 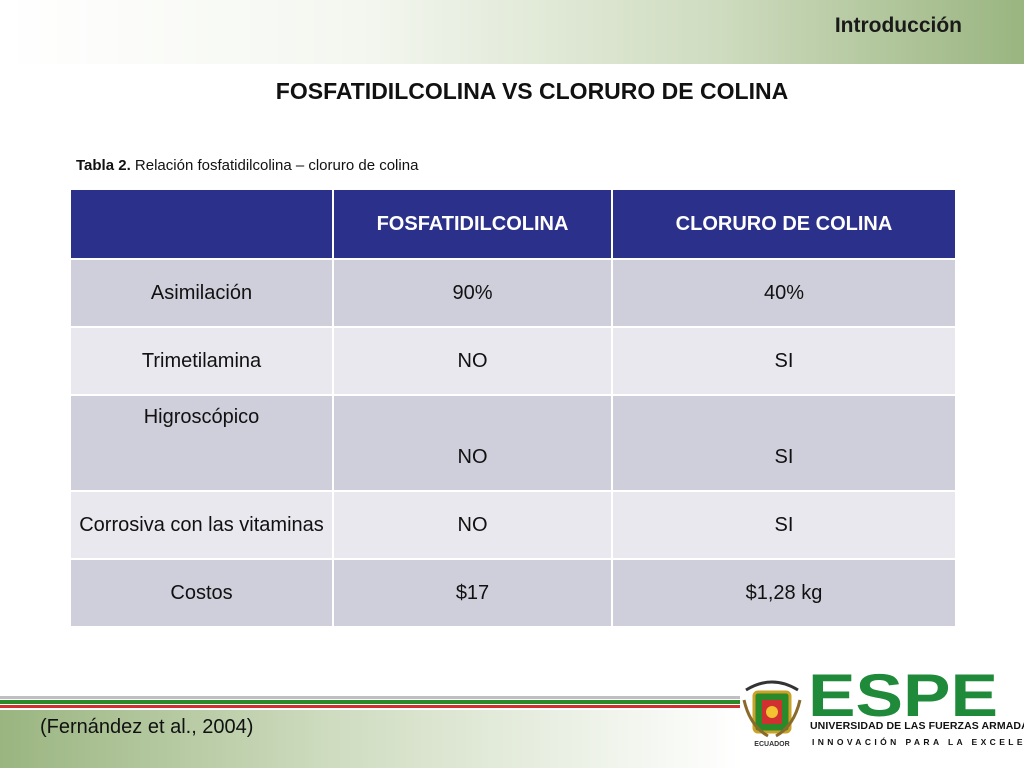 I want to click on footer-stripe-green, so click(x=370, y=702).